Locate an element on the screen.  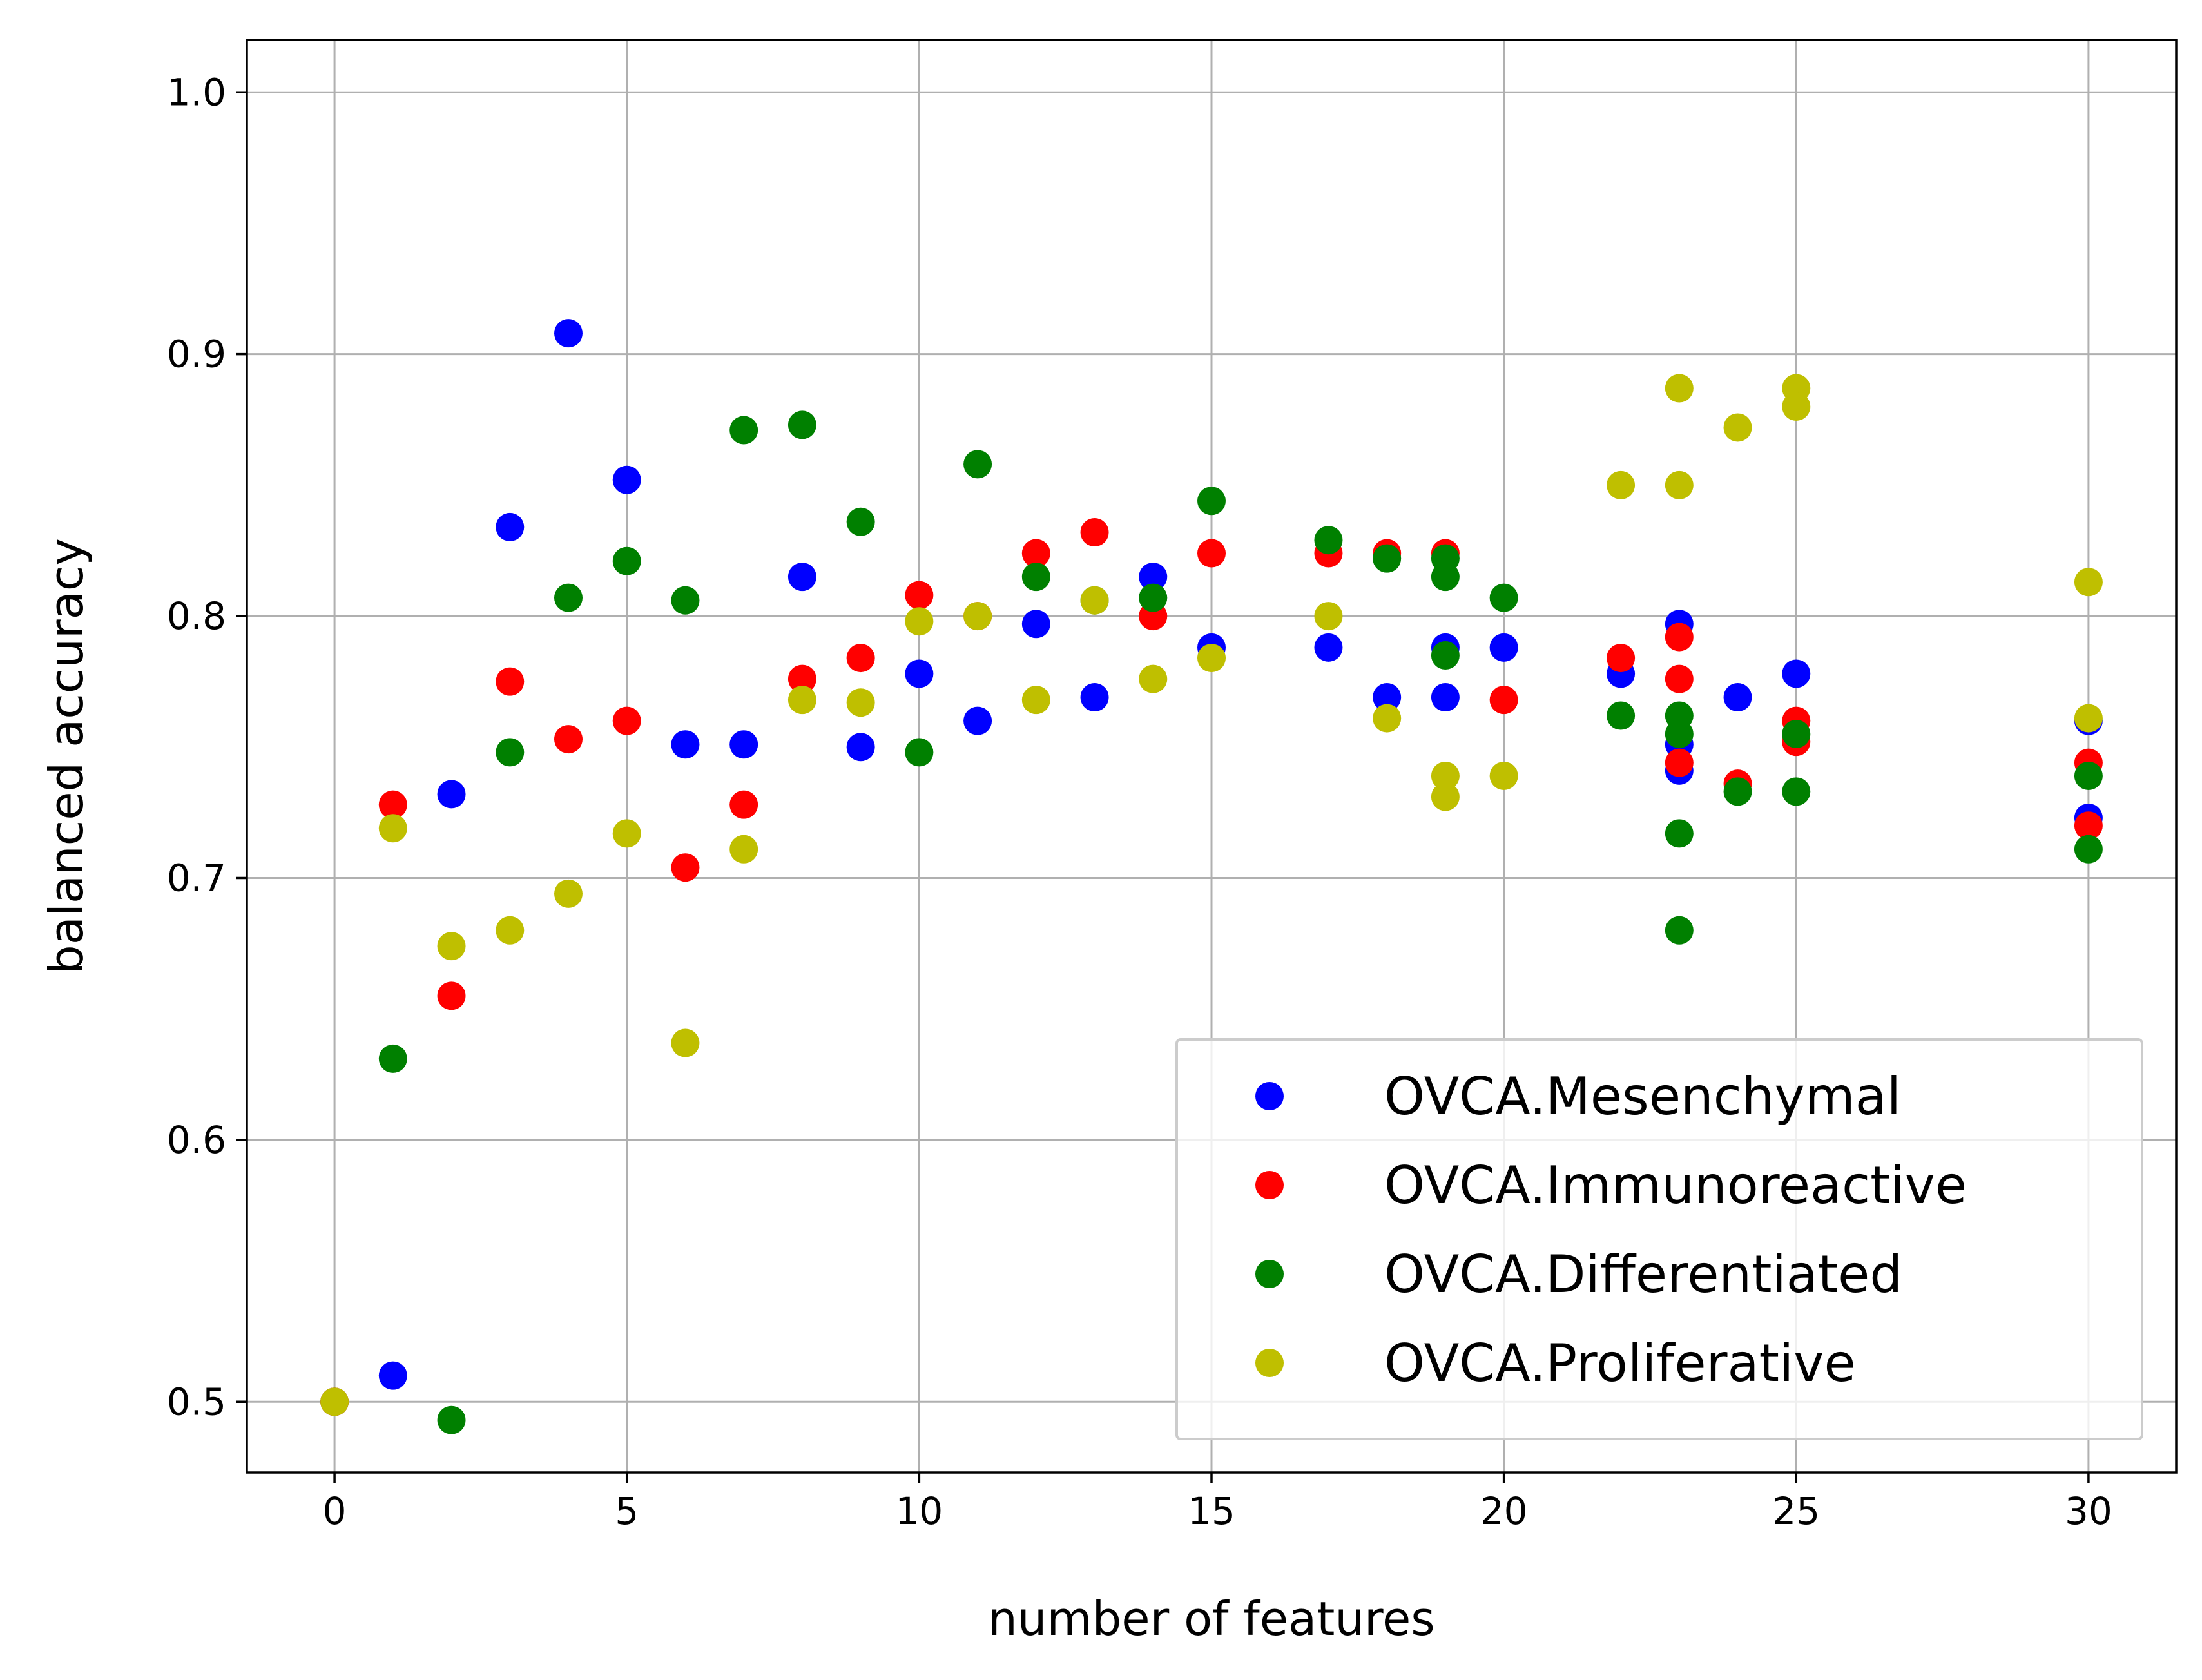
y-tick-label: 0.5 is located at coordinates (196, 1402).